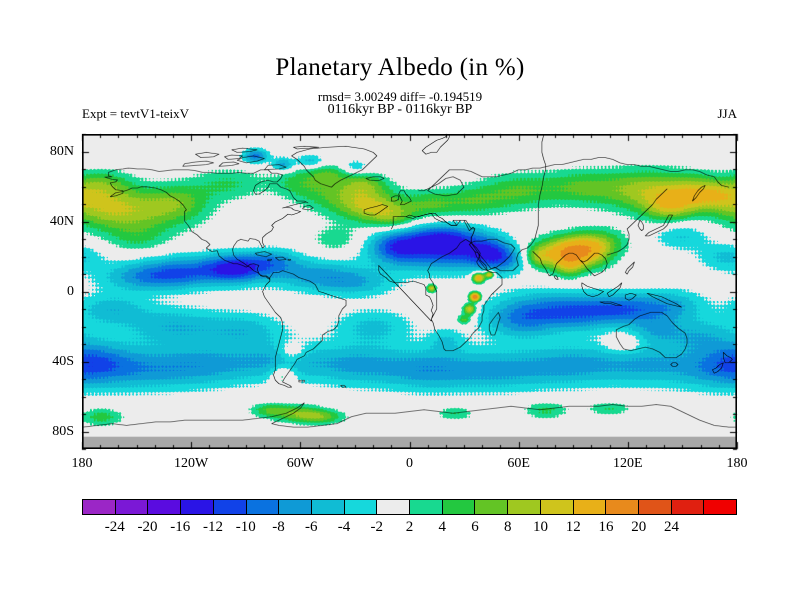 This screenshot has height=600, width=800. What do you see at coordinates (61, 221) in the screenshot?
I see `latitude-tick-label: 40N` at bounding box center [61, 221].